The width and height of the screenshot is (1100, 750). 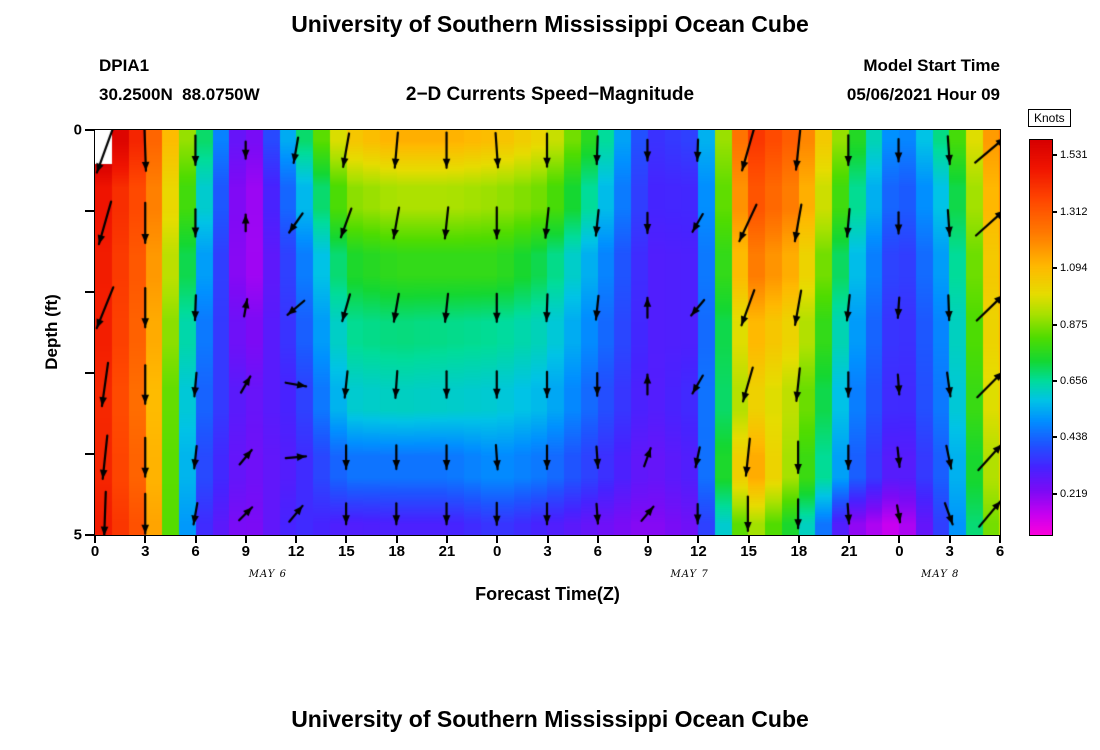 I want to click on colorbar, so click(x=1041, y=337).